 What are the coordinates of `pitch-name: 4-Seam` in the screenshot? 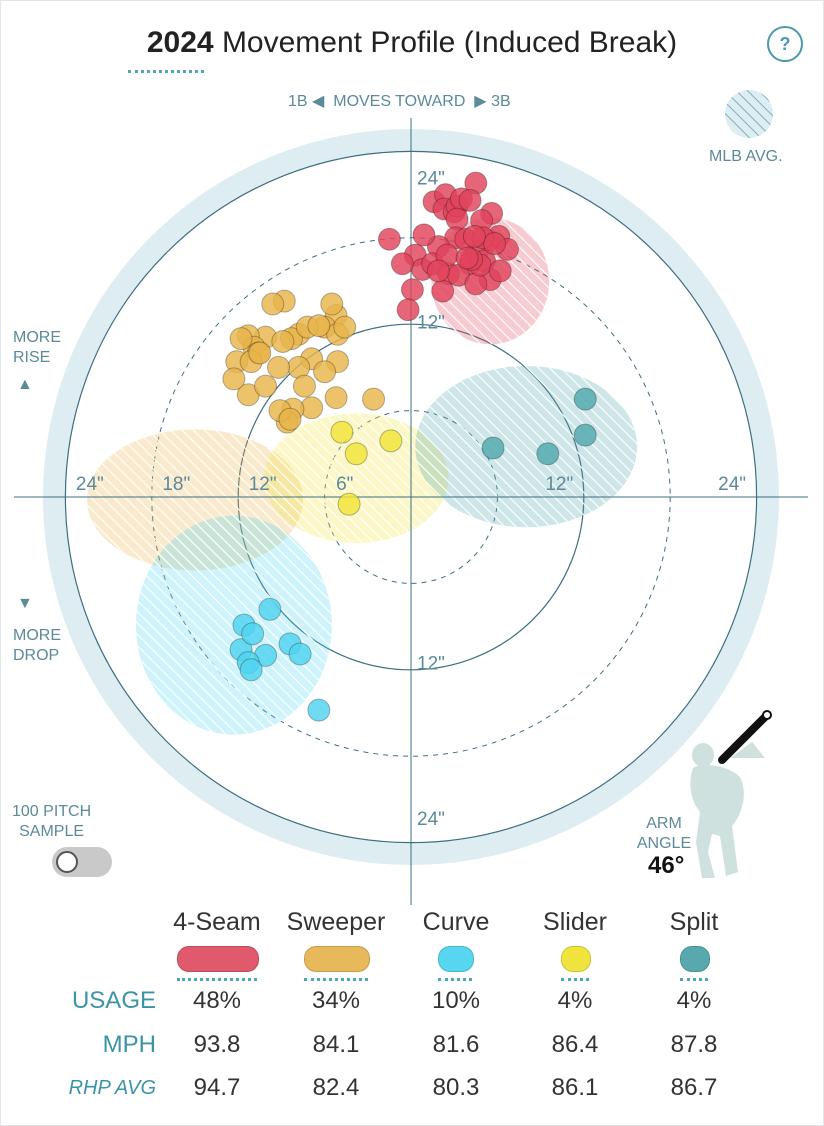 It's located at (217, 922).